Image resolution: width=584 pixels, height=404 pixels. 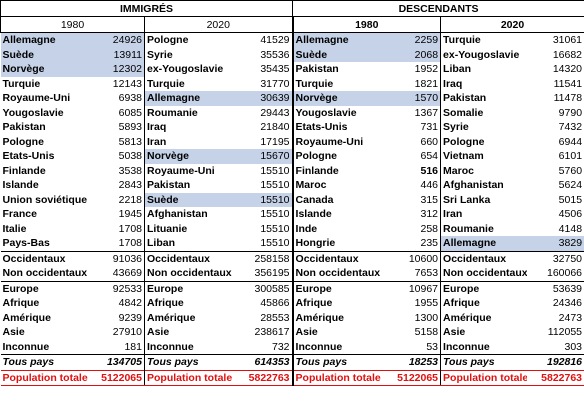 What do you see at coordinates (414, 228) in the screenshot?
I see `value-cell: 258` at bounding box center [414, 228].